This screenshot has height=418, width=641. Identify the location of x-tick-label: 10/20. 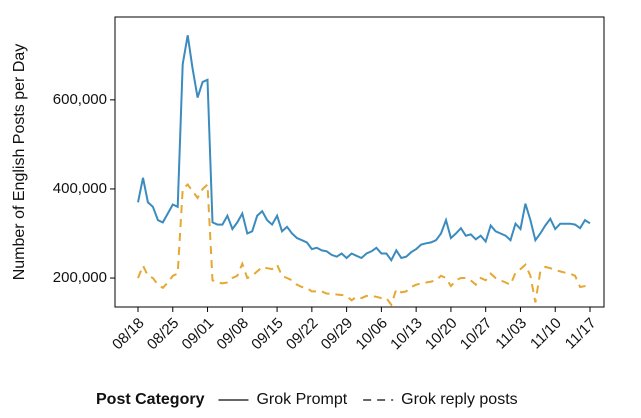
(441, 334).